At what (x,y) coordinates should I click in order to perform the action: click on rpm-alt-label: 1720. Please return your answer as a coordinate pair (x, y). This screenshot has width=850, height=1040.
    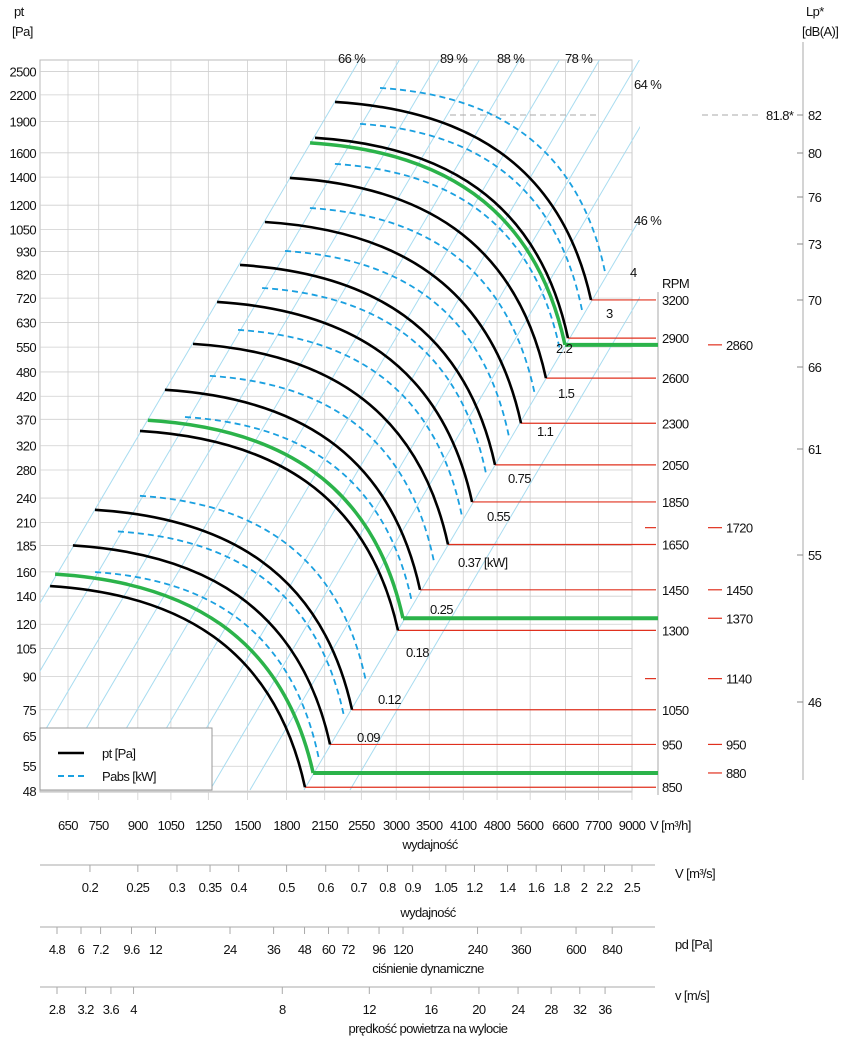
    Looking at the image, I should click on (739, 528).